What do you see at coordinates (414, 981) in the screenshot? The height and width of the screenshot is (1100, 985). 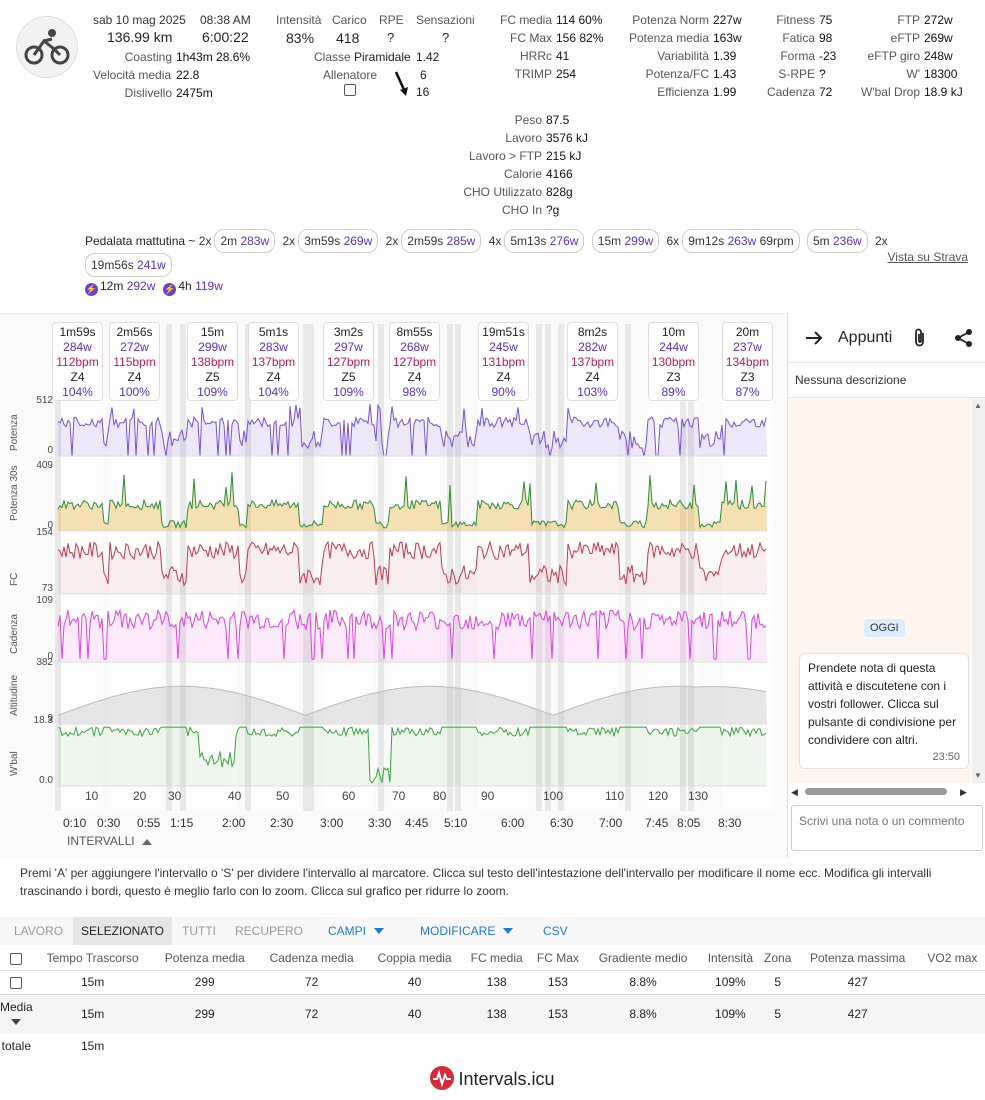 I see `table-cell: 40` at bounding box center [414, 981].